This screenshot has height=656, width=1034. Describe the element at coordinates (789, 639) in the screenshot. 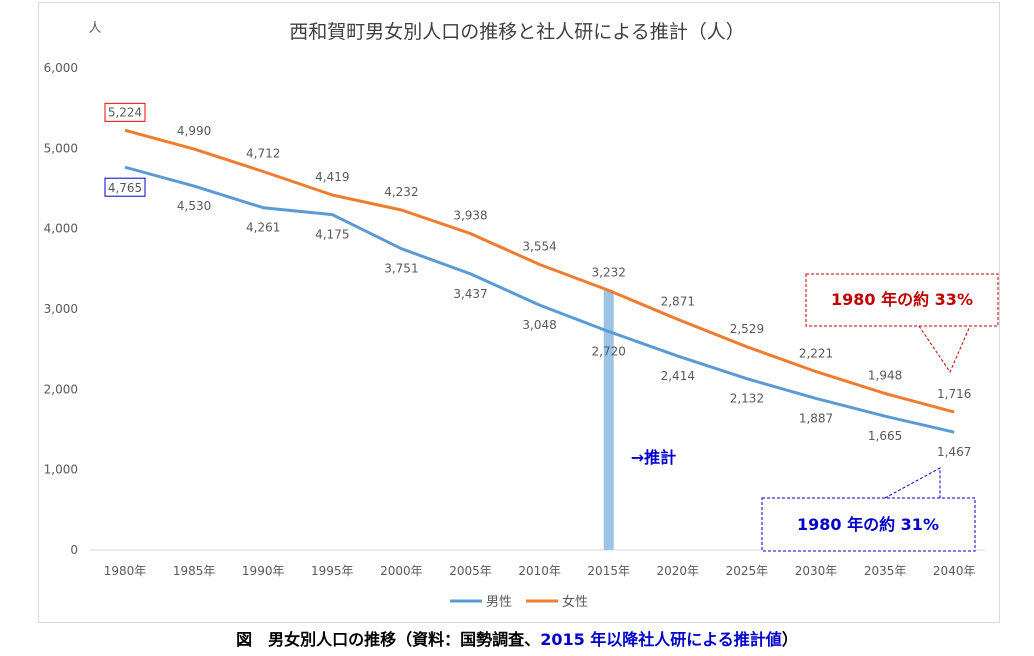

I see `caption-suffix: ）` at that location.